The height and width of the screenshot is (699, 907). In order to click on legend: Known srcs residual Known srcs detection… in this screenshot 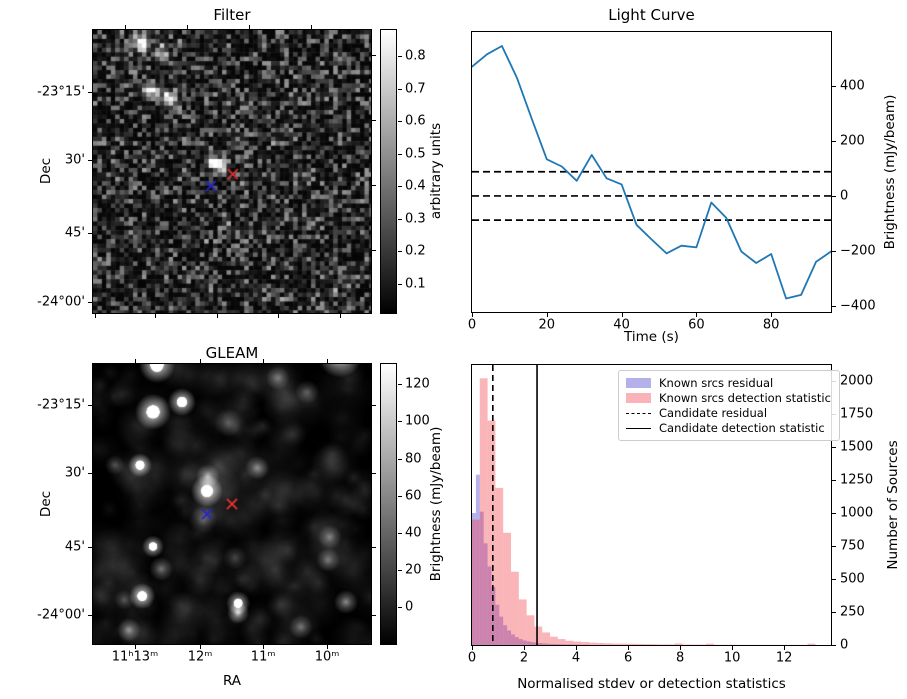, I will do `click(729, 405)`.